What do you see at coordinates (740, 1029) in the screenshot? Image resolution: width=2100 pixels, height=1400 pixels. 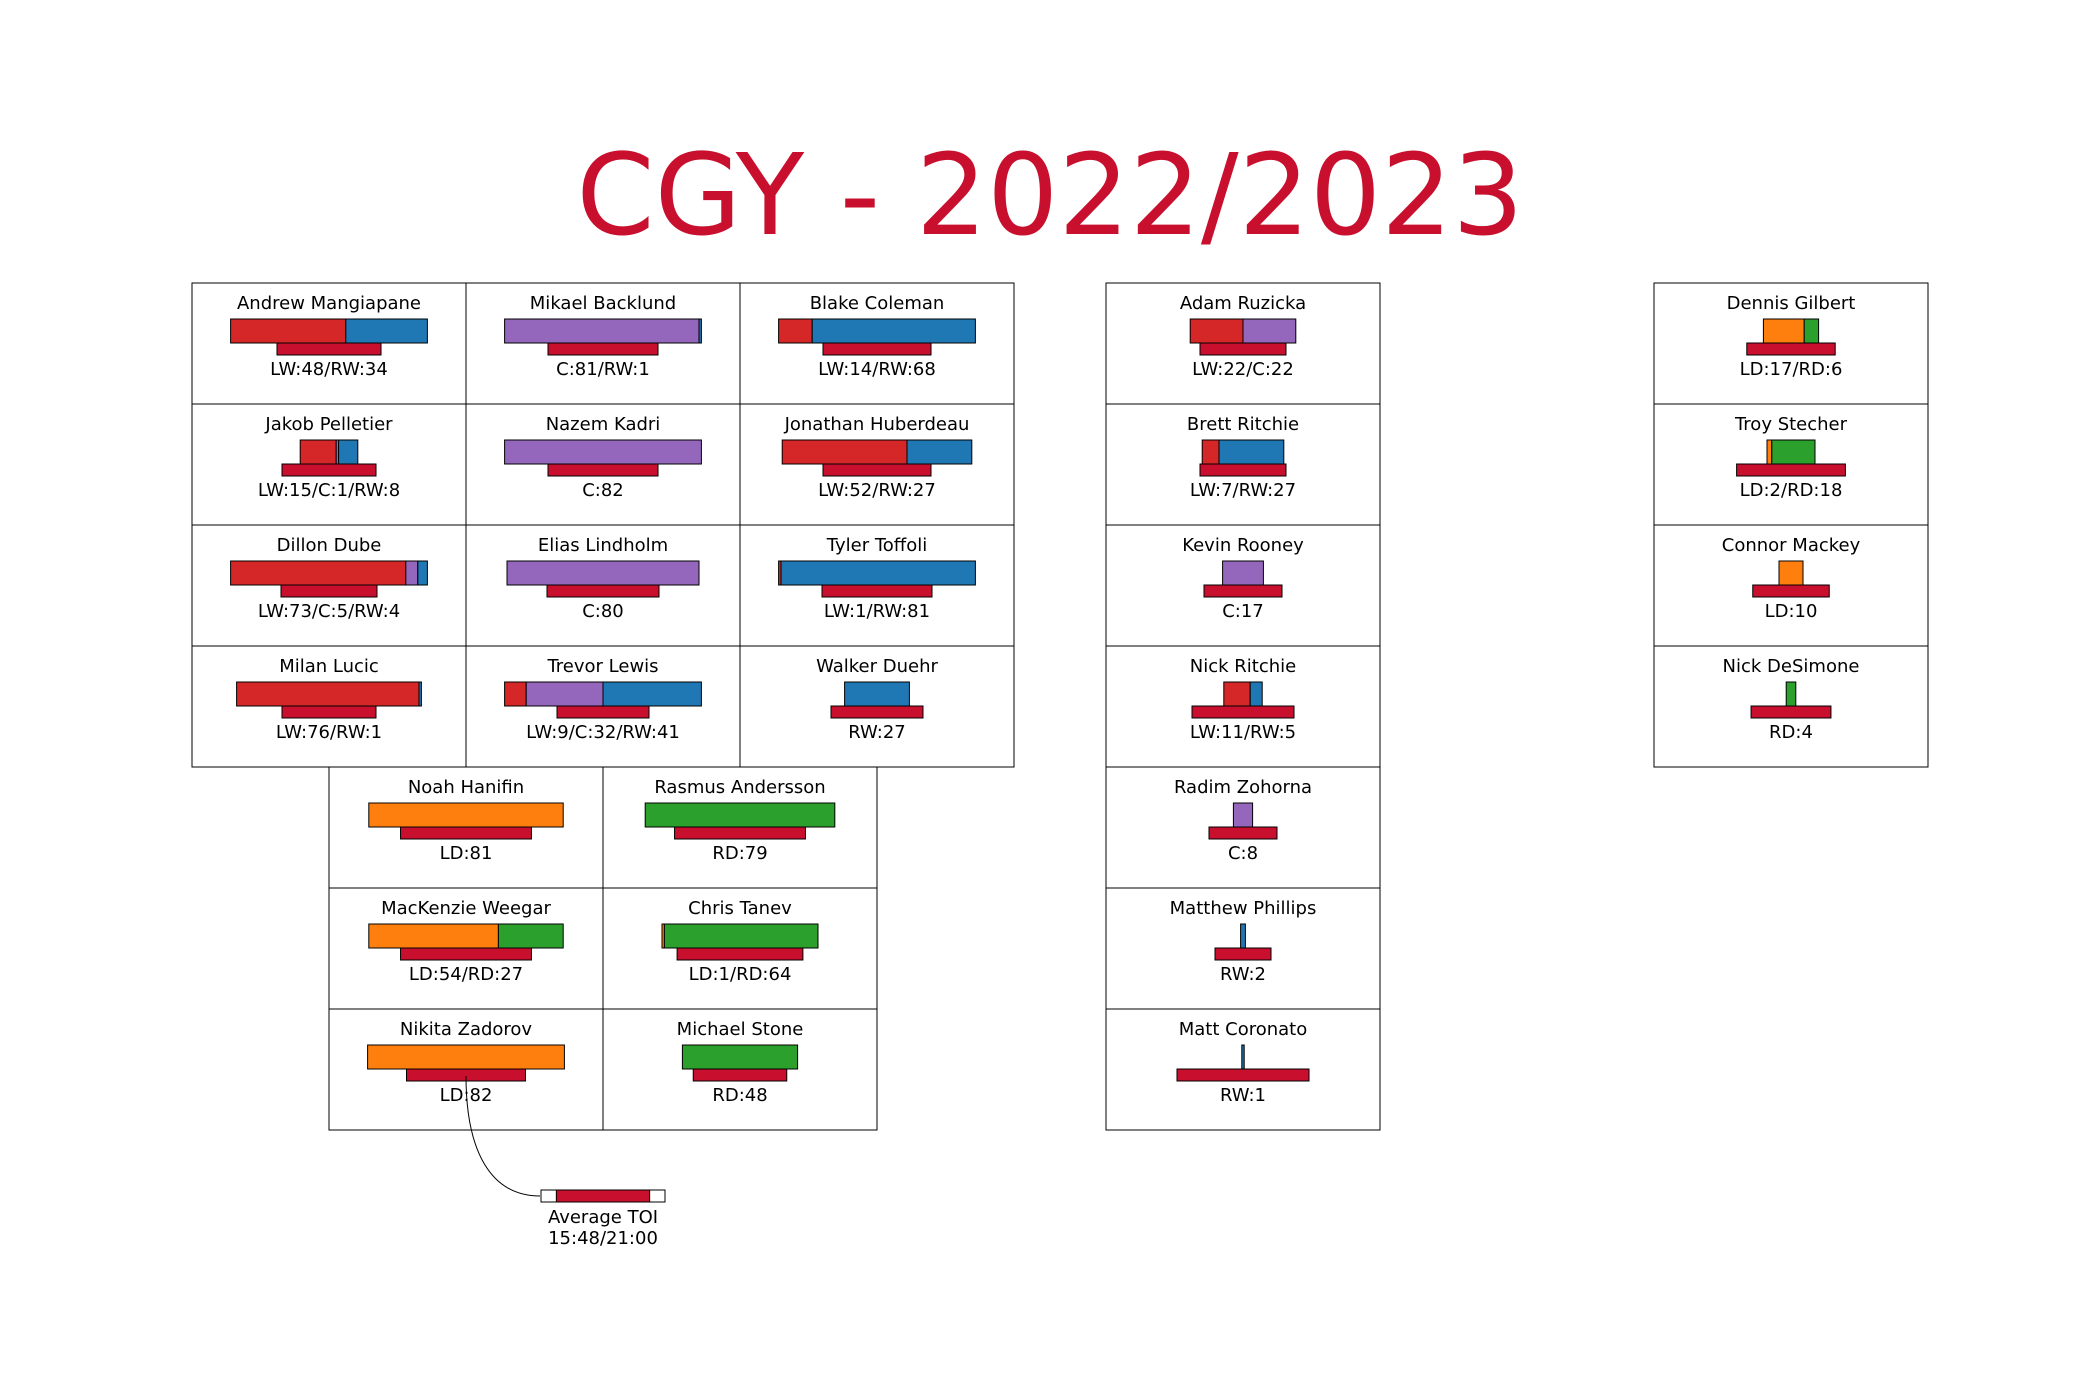 I see `player-name: Michael Stone` at bounding box center [740, 1029].